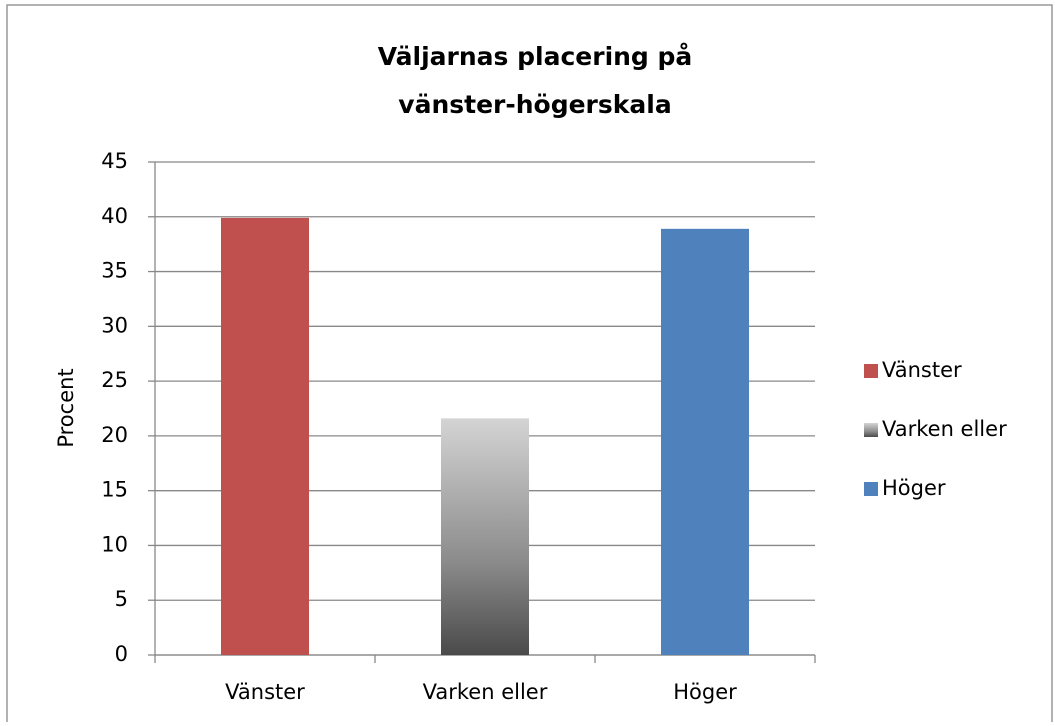 The height and width of the screenshot is (726, 1055). Describe the element at coordinates (944, 429) in the screenshot. I see `legend-label: Varken eller` at that location.